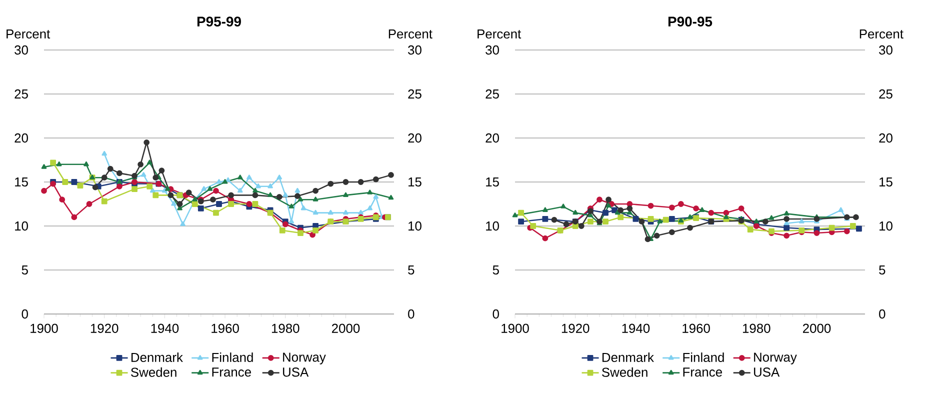 The width and height of the screenshot is (928, 403). Describe the element at coordinates (690, 21) in the screenshot. I see `chart-title: P90-95` at that location.